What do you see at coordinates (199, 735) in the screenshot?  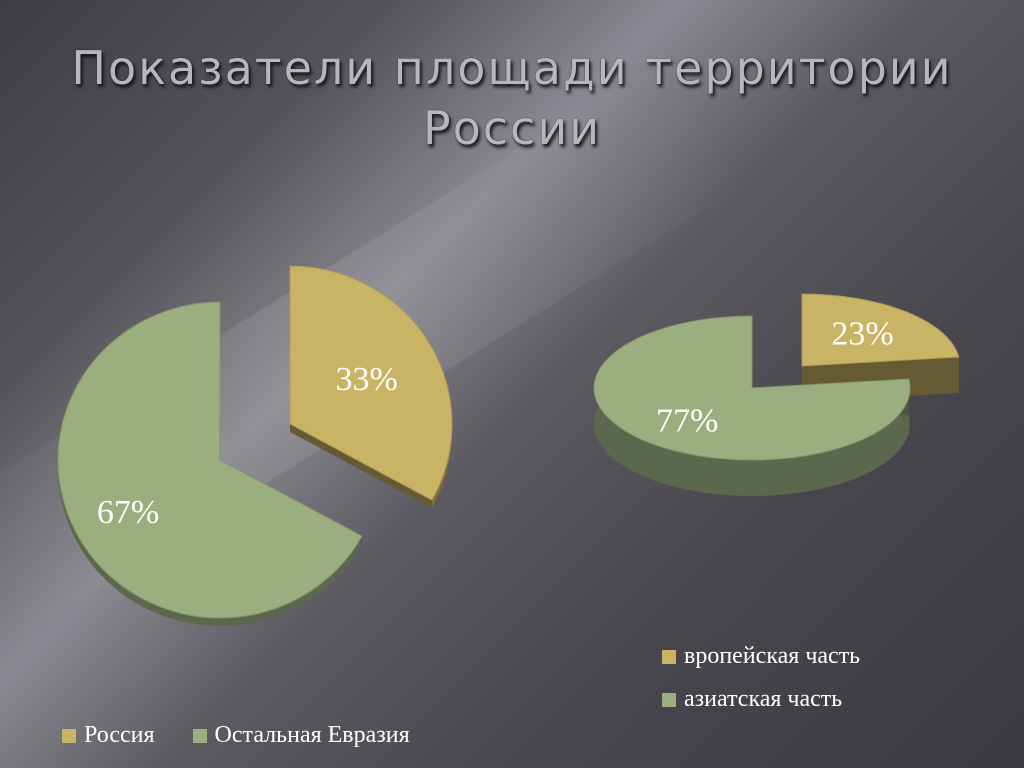 I see `legend-swatch-rest-eurasia` at bounding box center [199, 735].